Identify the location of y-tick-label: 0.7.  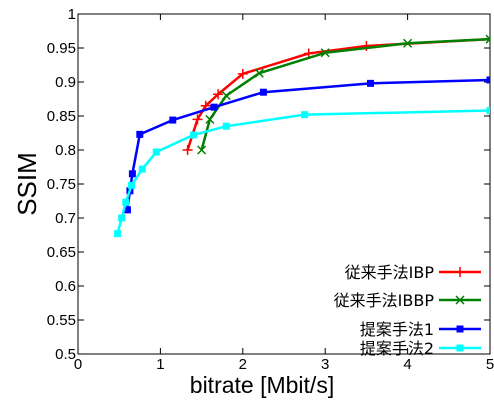
(65, 218).